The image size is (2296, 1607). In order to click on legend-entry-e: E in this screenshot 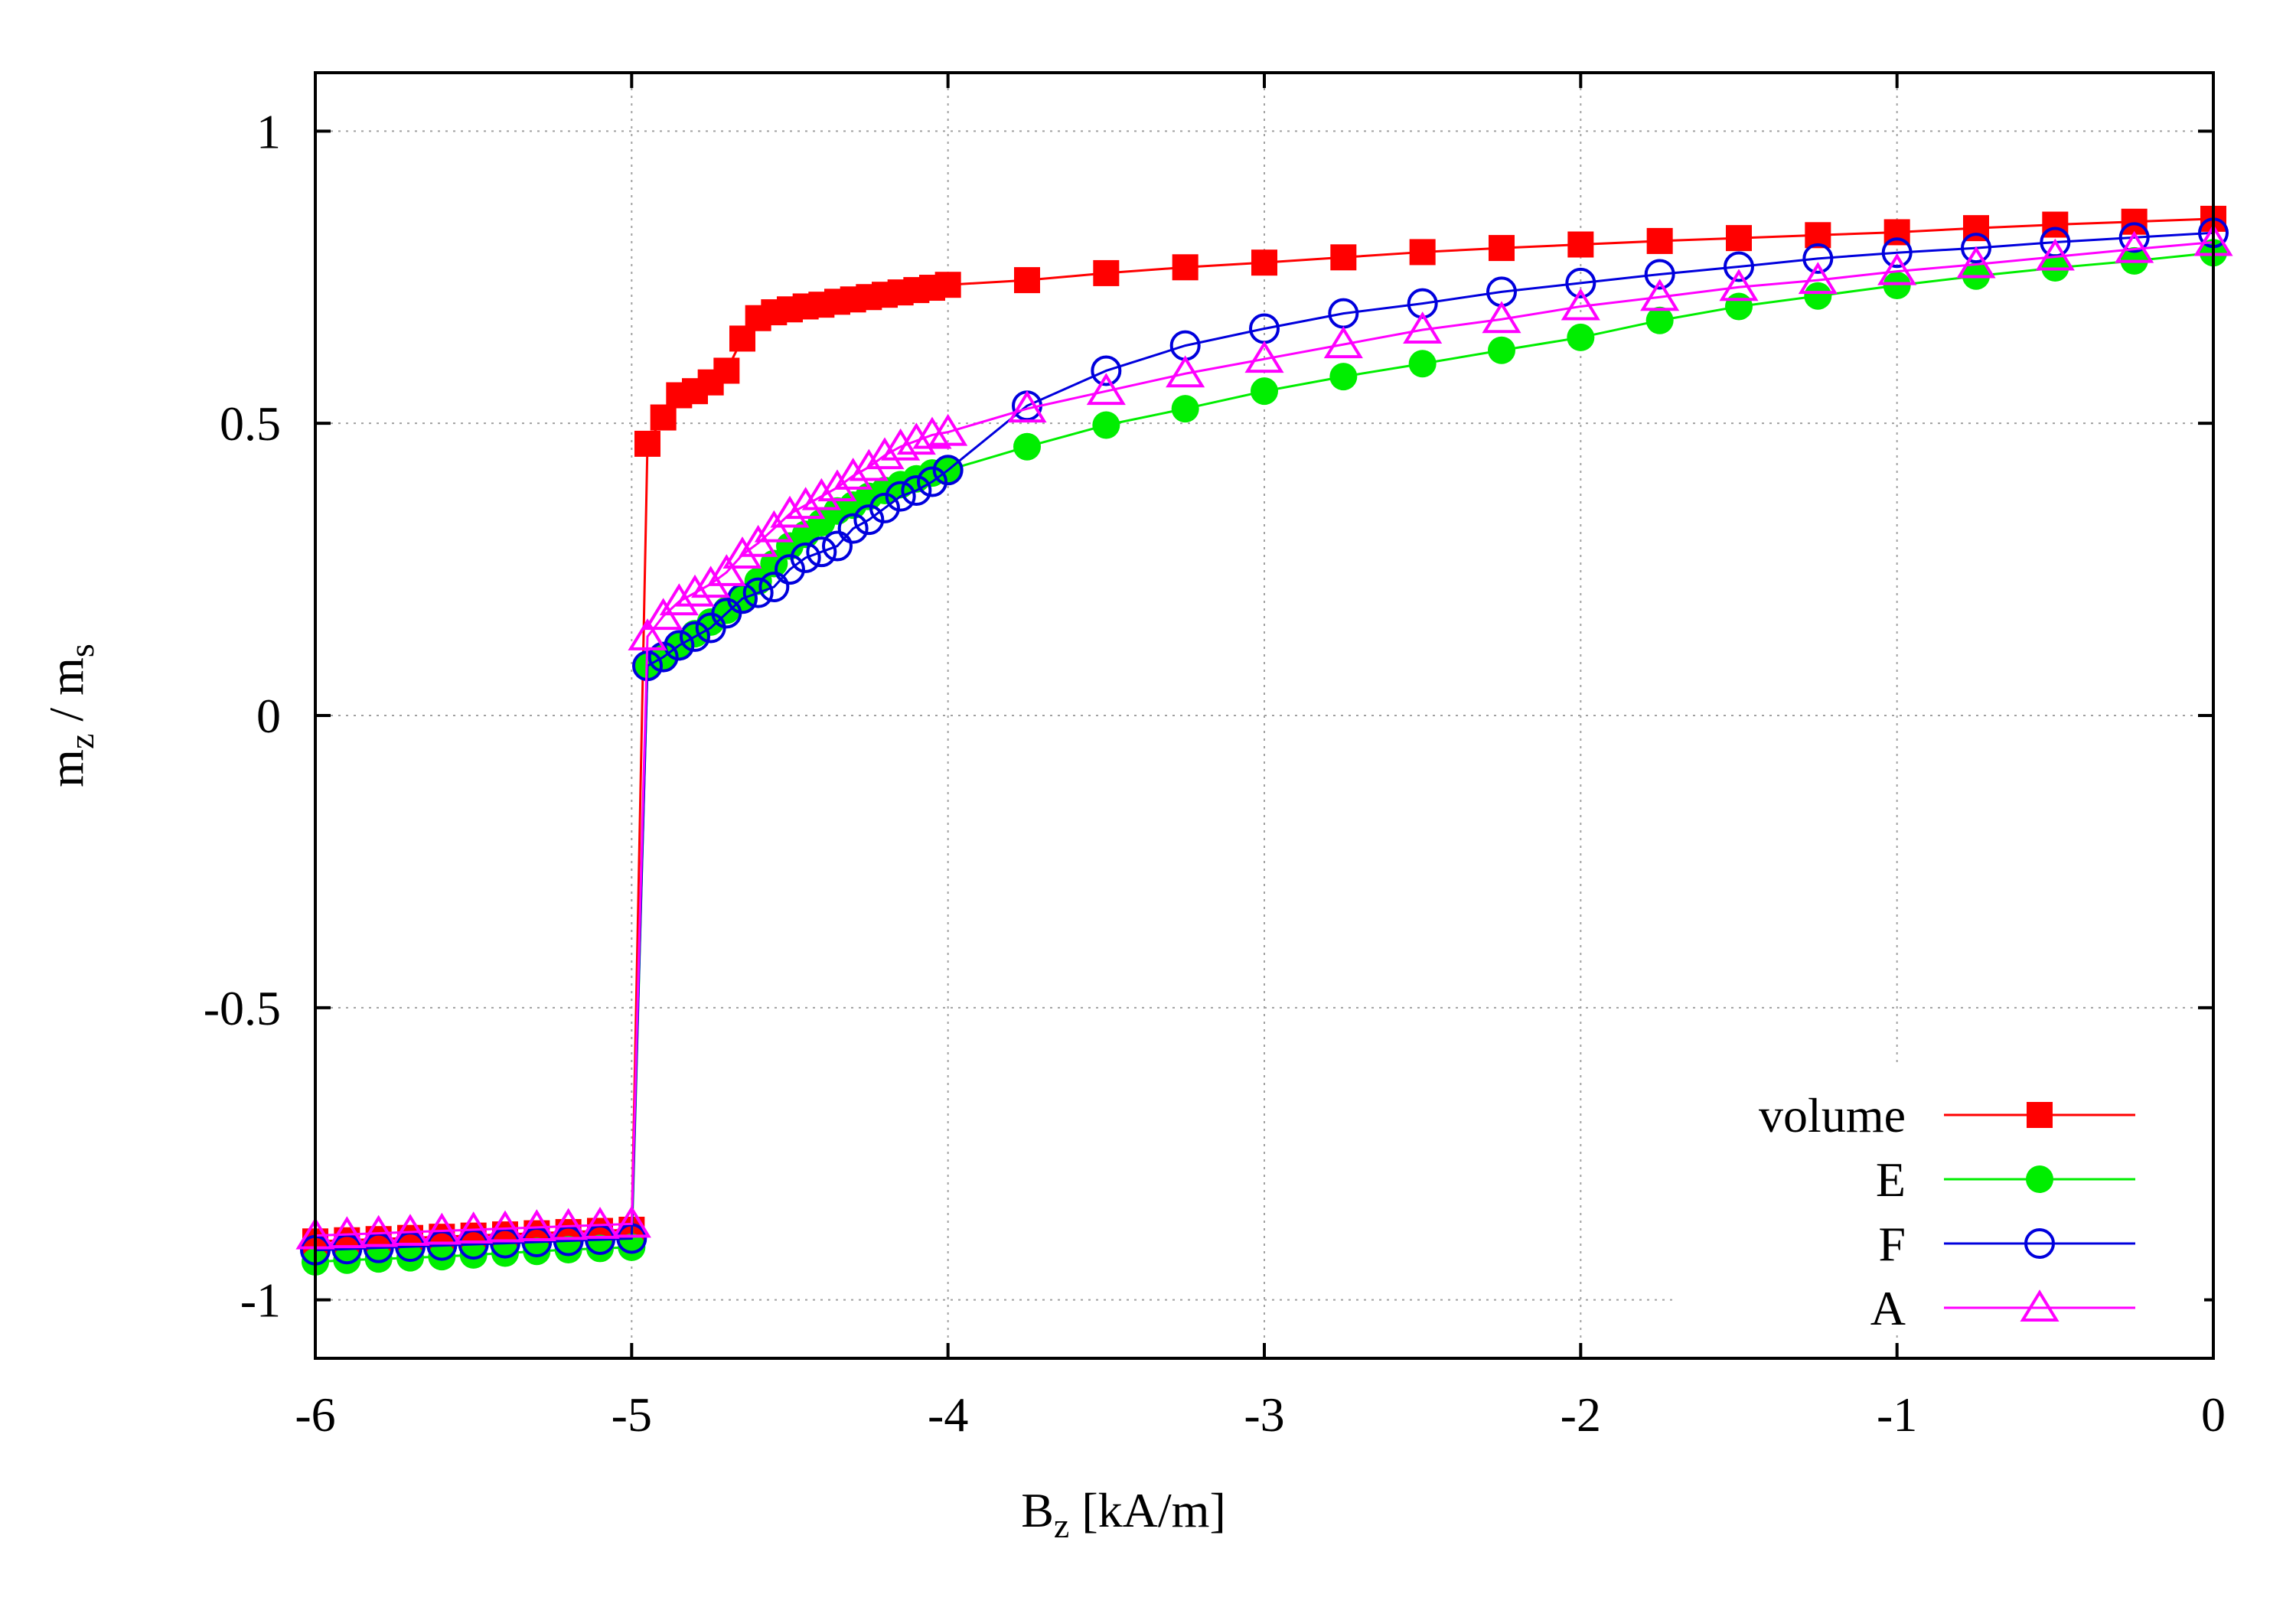, I will do `click(2005, 1179)`.